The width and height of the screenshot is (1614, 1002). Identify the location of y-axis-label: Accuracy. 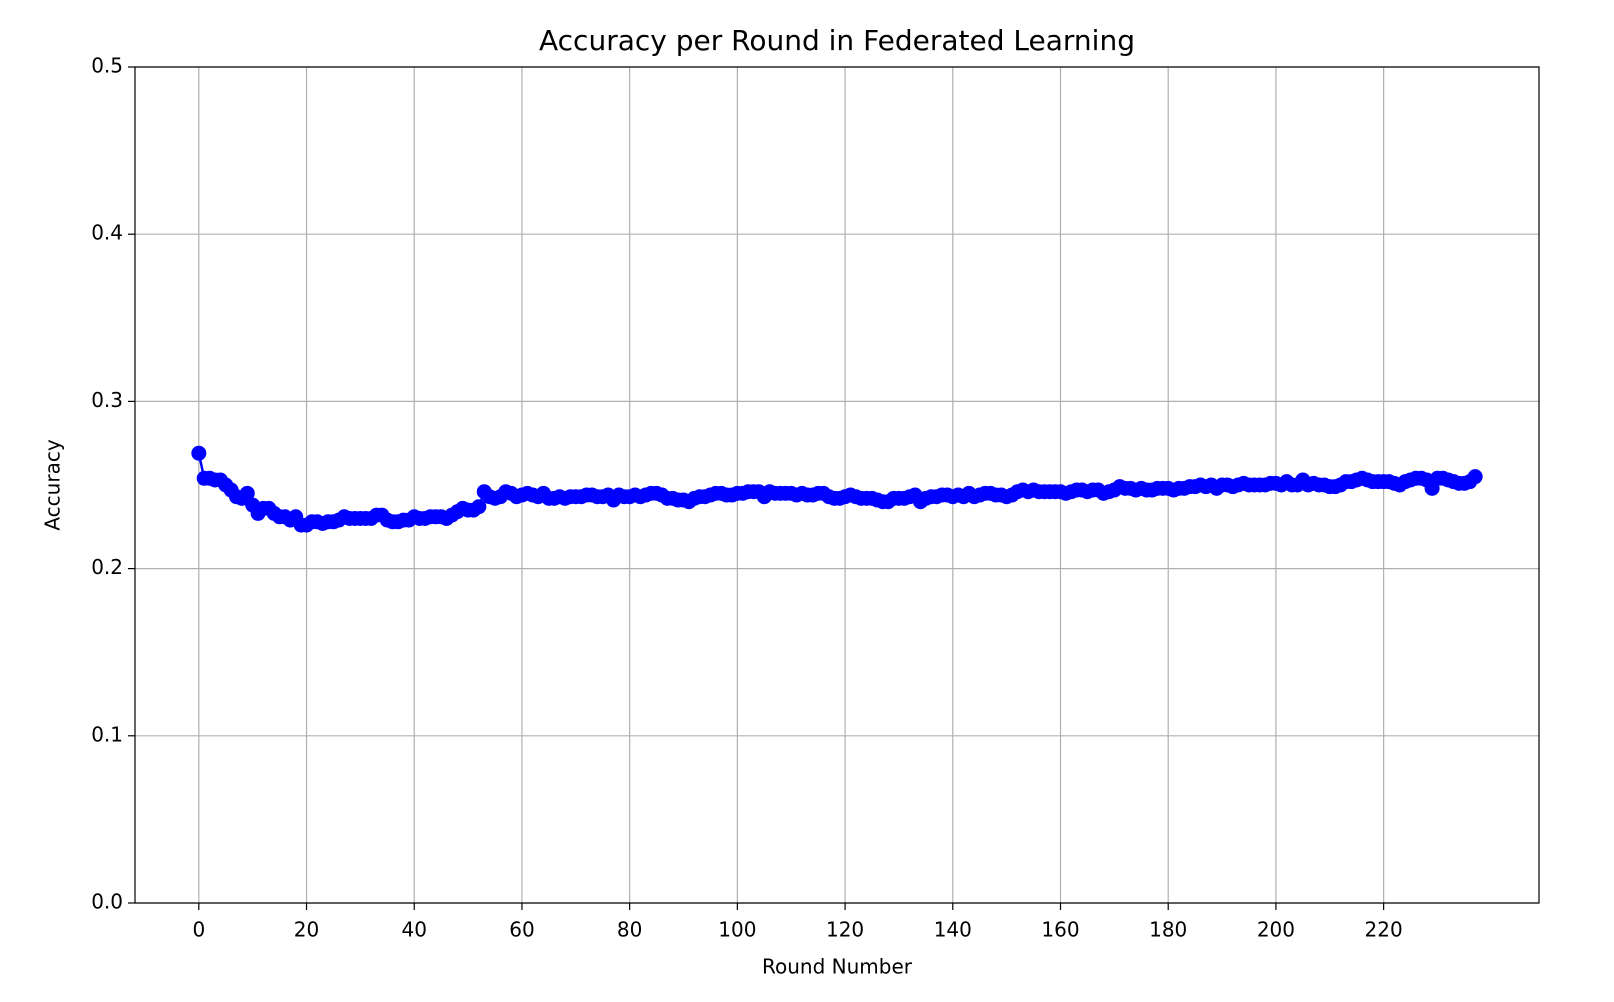
(53, 484).